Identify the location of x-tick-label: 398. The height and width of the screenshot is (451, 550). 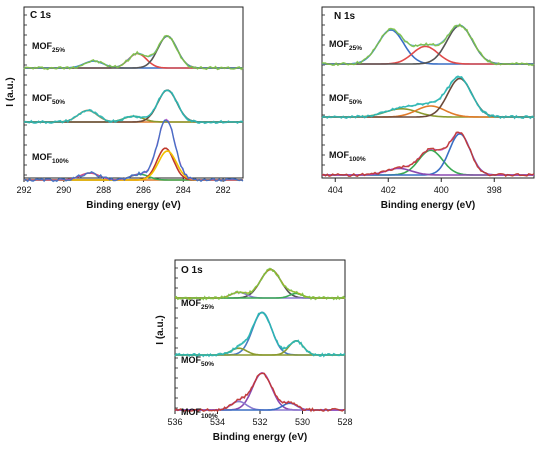
(494, 190).